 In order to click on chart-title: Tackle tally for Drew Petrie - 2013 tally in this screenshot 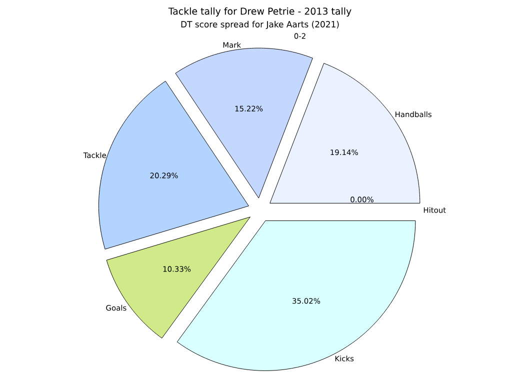, I will do `click(260, 12)`.